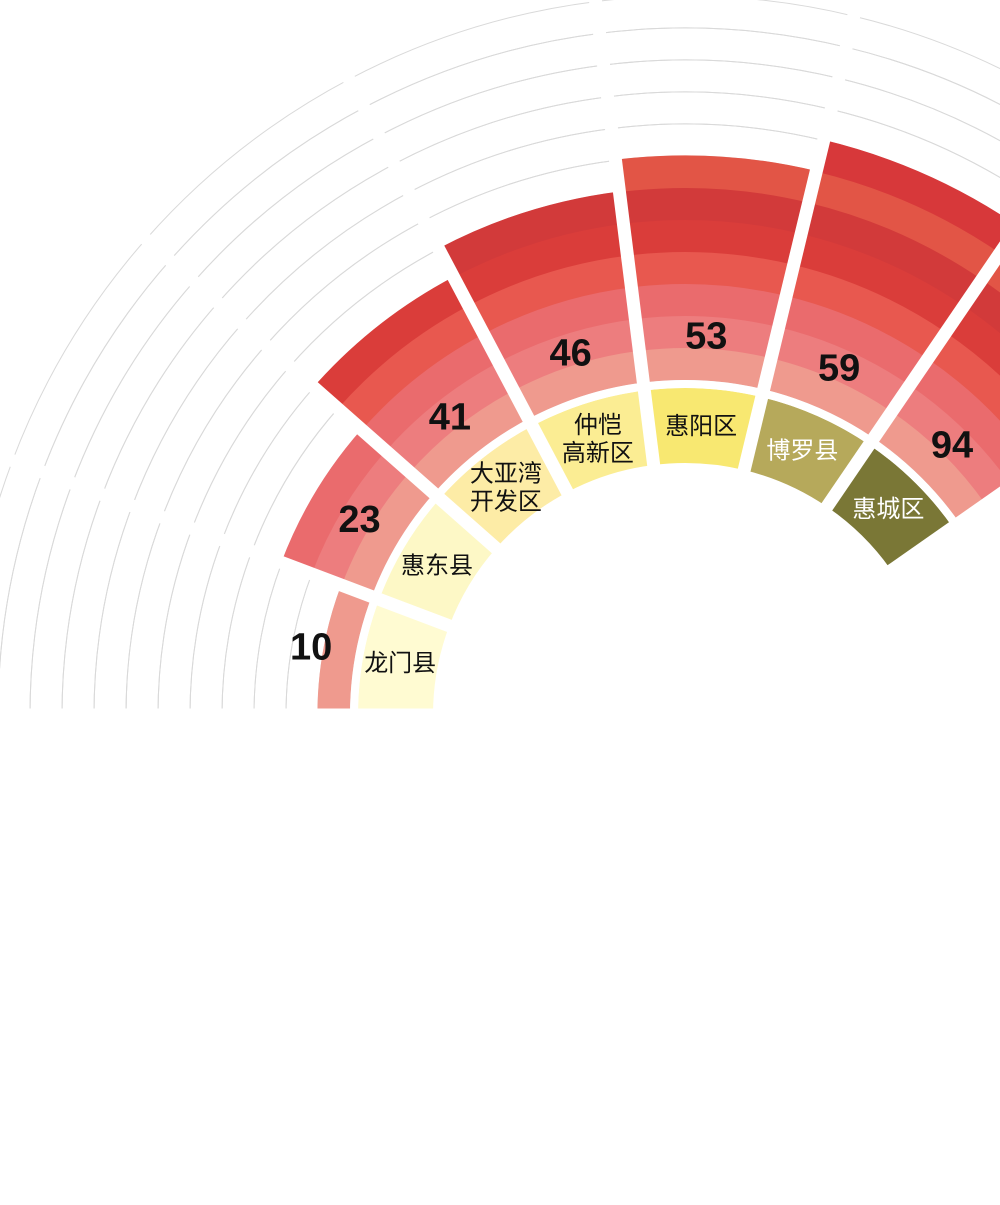 This screenshot has width=1000, height=1205. What do you see at coordinates (437, 566) in the screenshot?
I see `category-label: 惠东县` at bounding box center [437, 566].